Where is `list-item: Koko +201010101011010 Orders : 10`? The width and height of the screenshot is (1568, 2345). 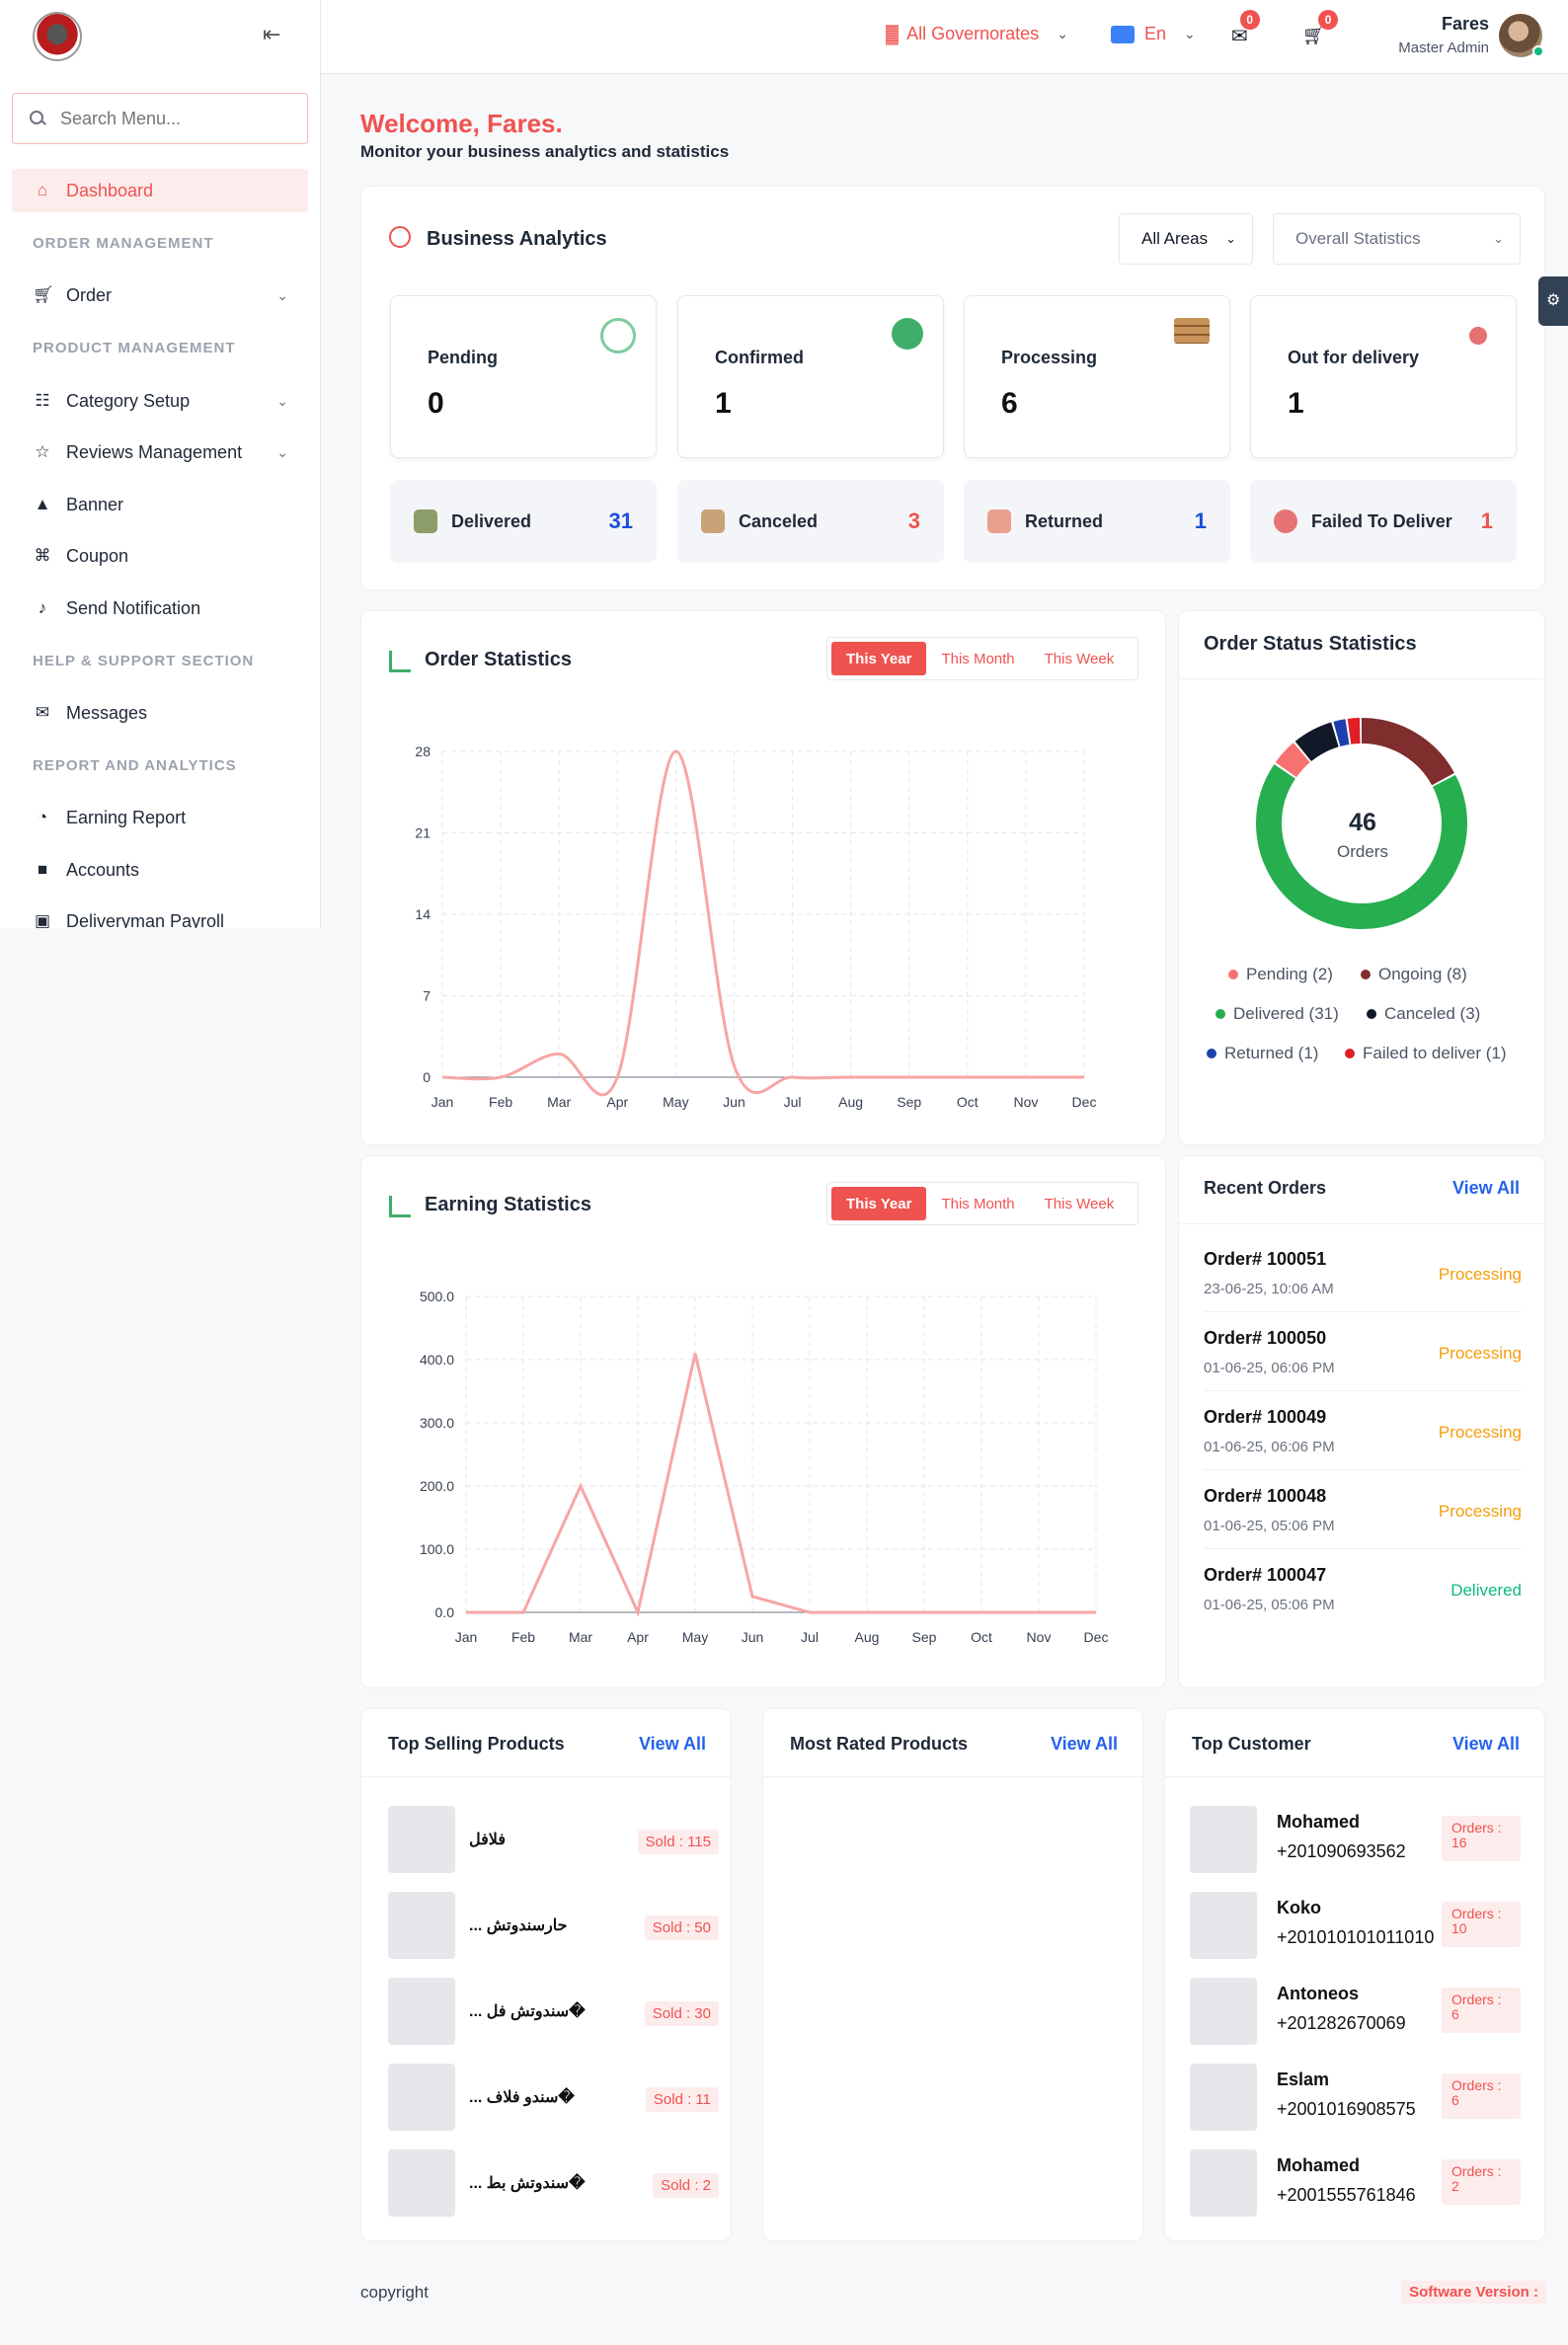 list-item: Koko +201010101011010 Orders : 10 is located at coordinates (1355, 1925).